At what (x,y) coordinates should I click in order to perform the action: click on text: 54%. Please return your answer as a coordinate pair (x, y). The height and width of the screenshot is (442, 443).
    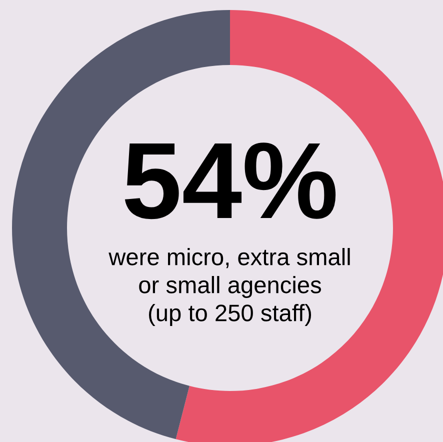
    Looking at the image, I should click on (230, 181).